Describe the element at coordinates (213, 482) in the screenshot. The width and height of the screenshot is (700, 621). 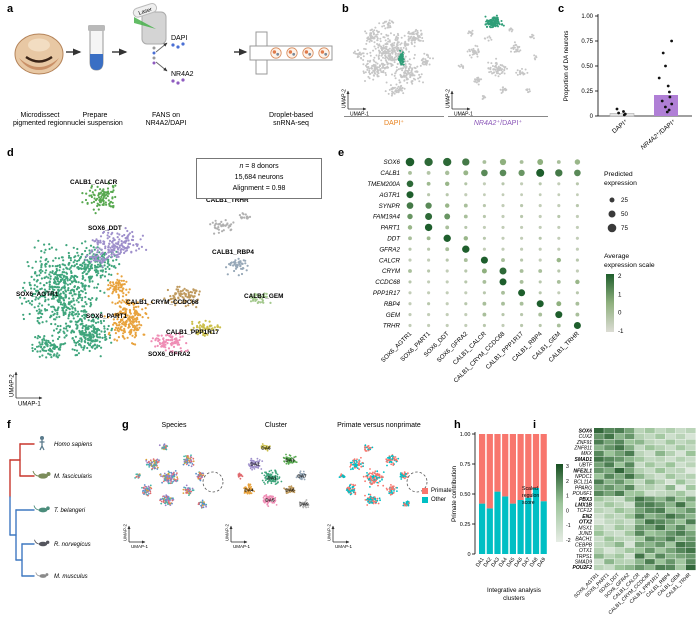
I see `highlight-circle` at that location.